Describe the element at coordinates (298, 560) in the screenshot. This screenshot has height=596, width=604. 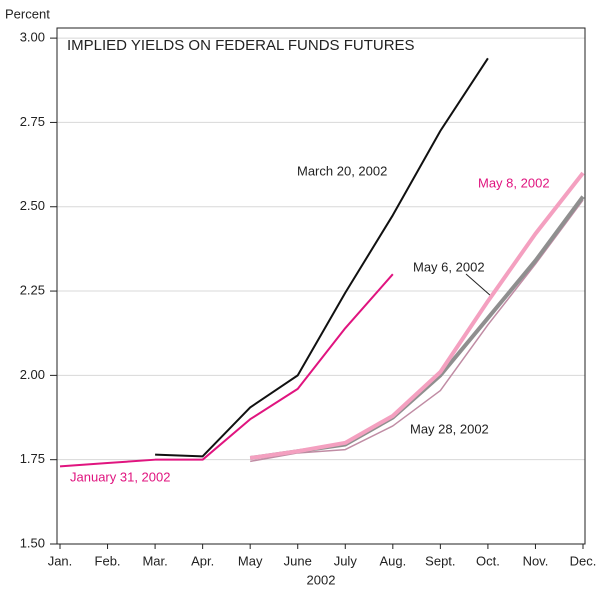
I see `x-tick-label: June` at that location.